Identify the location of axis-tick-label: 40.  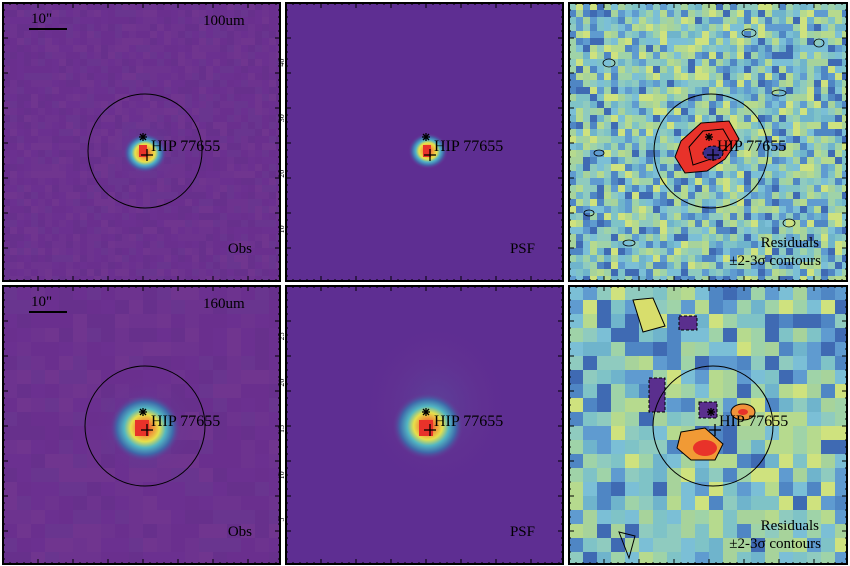
(281, 63).